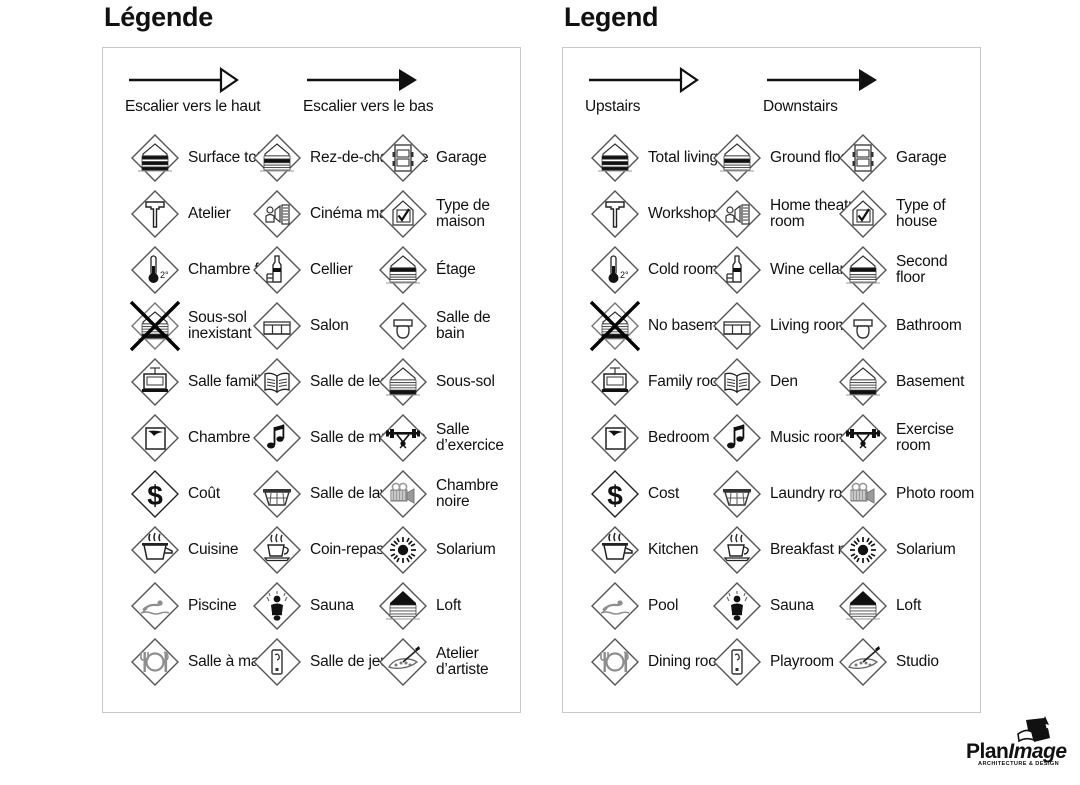  I want to click on legend-item: Laundry room, so click(787, 494).